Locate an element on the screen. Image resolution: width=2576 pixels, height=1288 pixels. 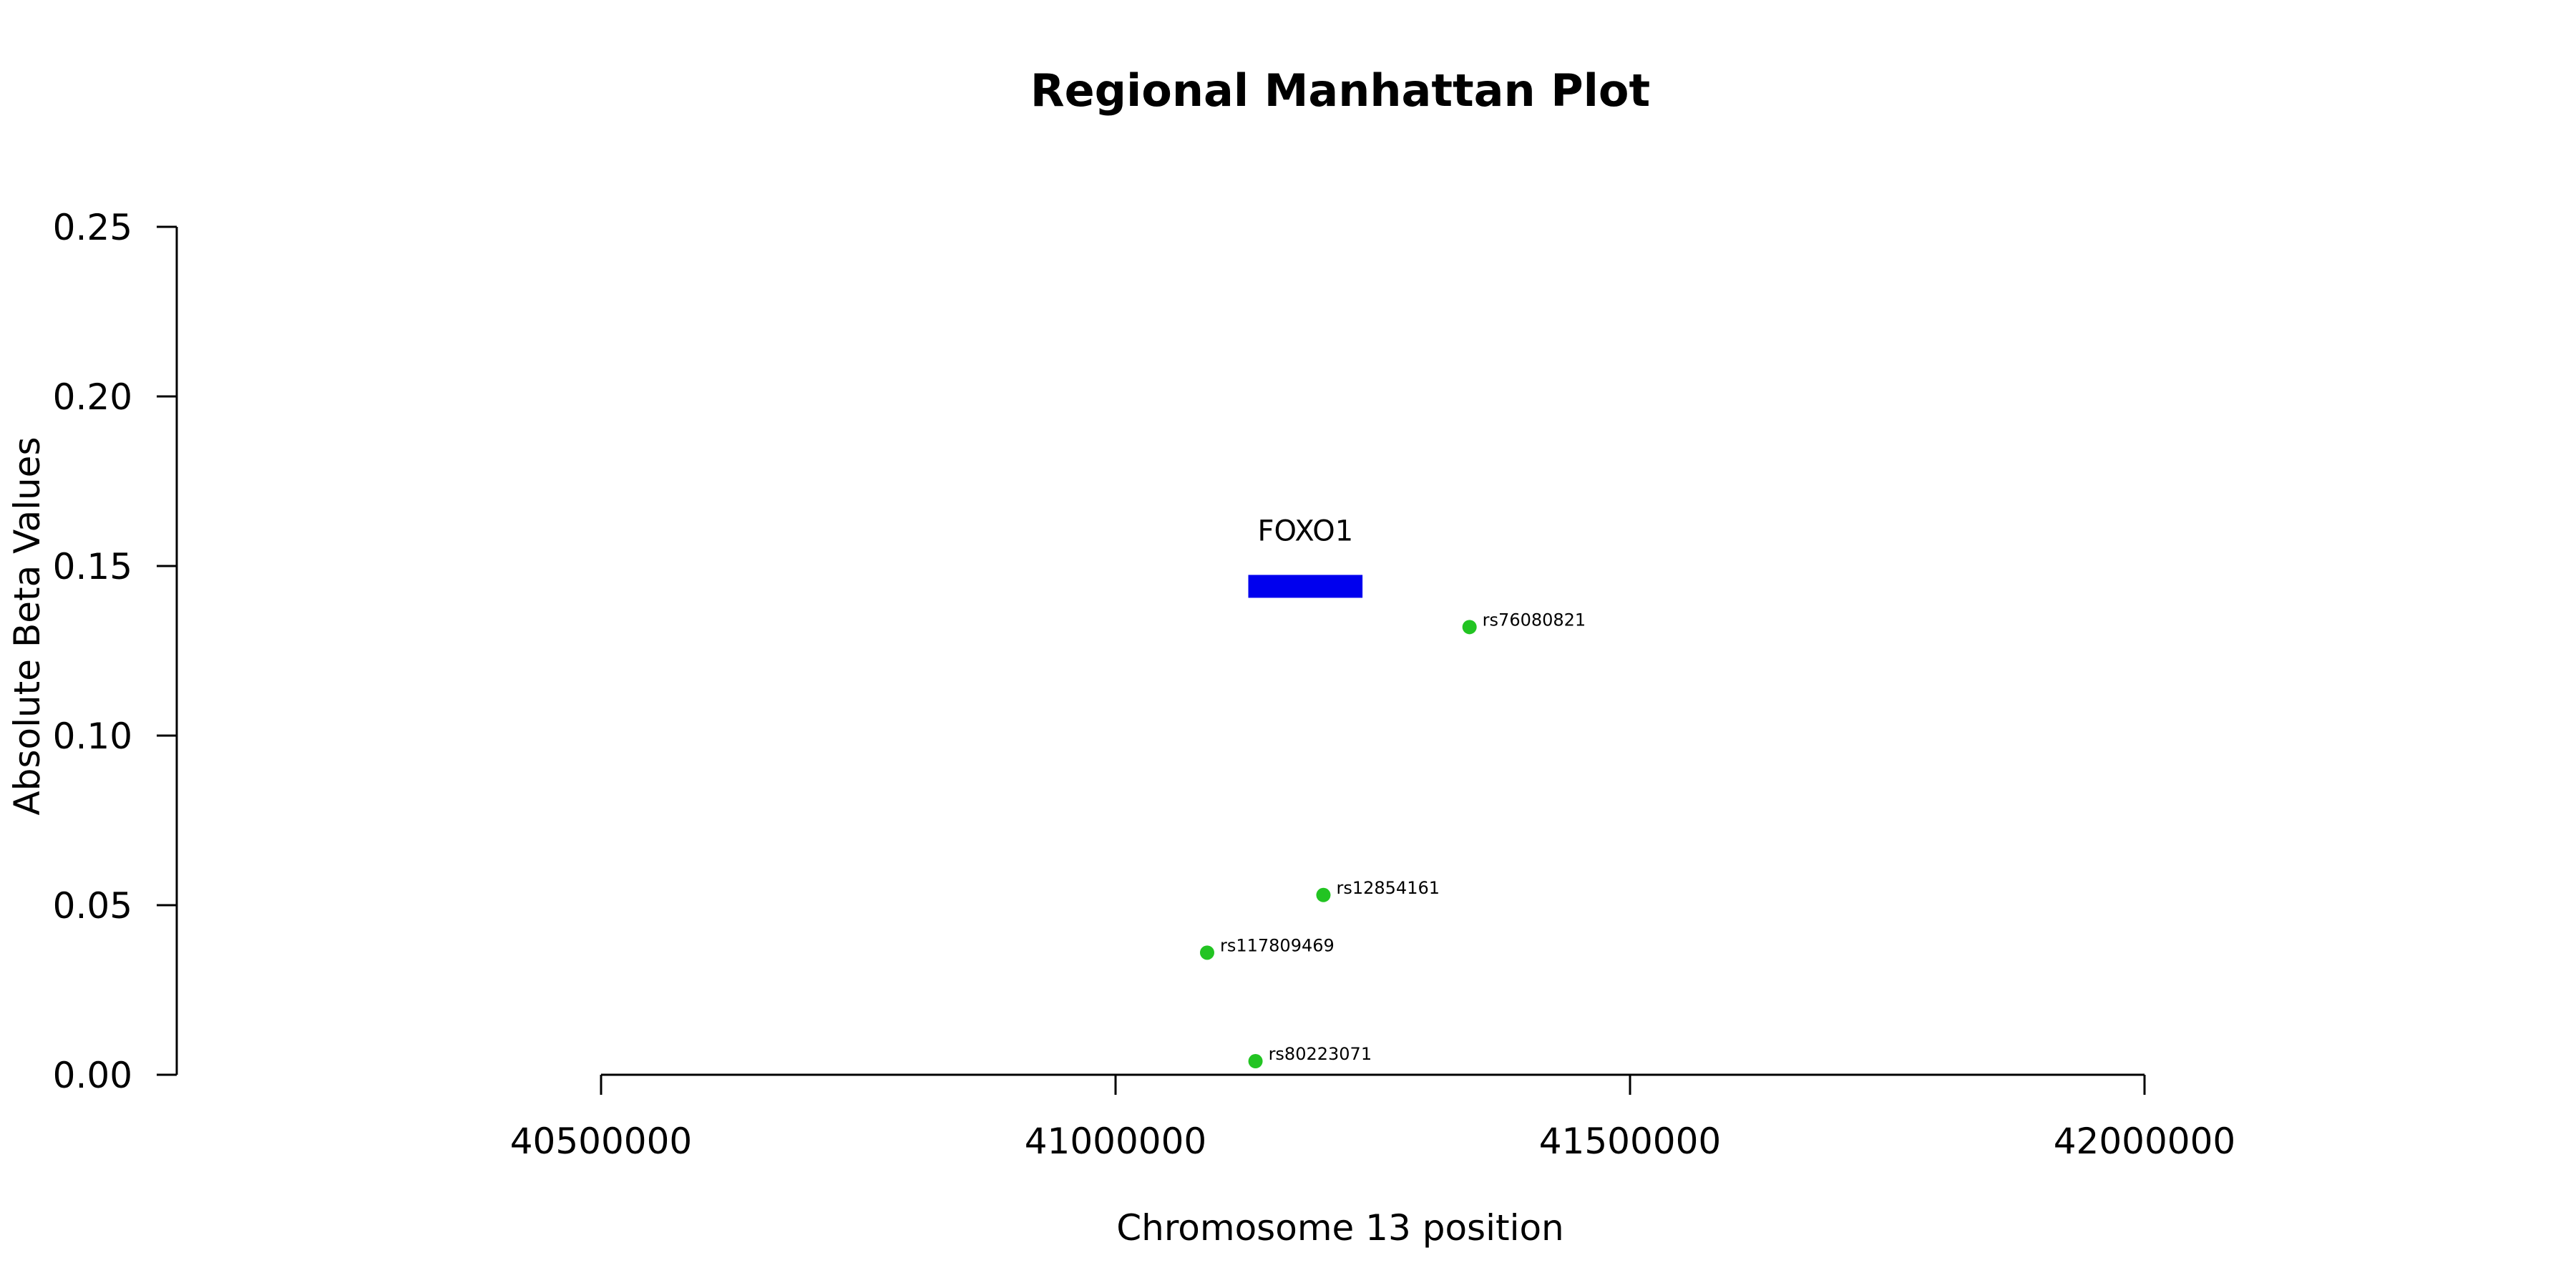
x-tick-label: 40500000 is located at coordinates (601, 1141).